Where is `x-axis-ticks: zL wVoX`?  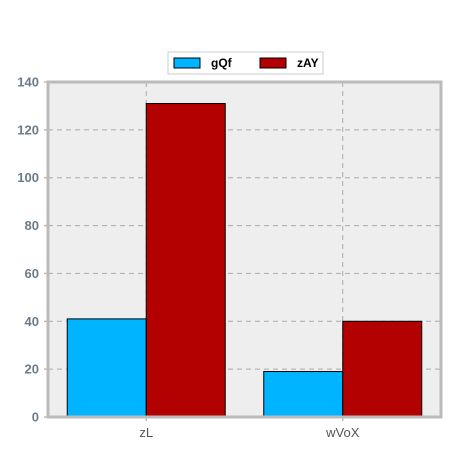 x-axis-ticks: zL wVoX is located at coordinates (249, 428).